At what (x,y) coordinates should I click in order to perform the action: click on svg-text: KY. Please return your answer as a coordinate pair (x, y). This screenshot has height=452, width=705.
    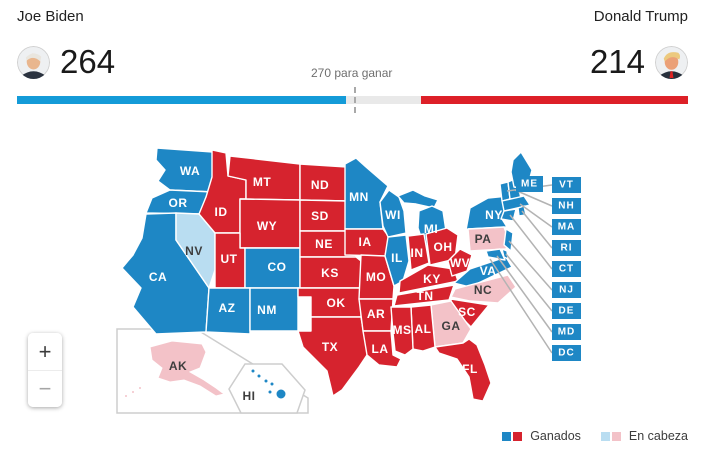
    Looking at the image, I should click on (432, 279).